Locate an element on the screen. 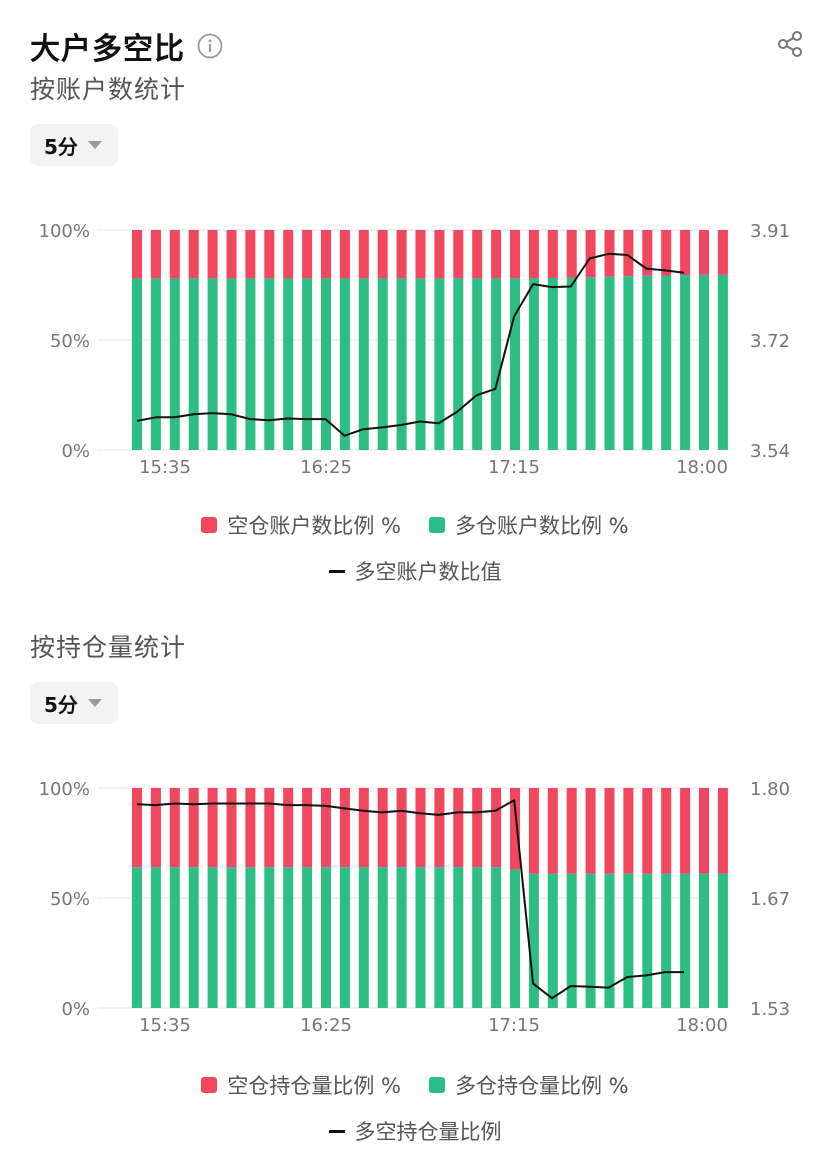  legend-item: 多仓持仓量比例 % is located at coordinates (529, 1085).